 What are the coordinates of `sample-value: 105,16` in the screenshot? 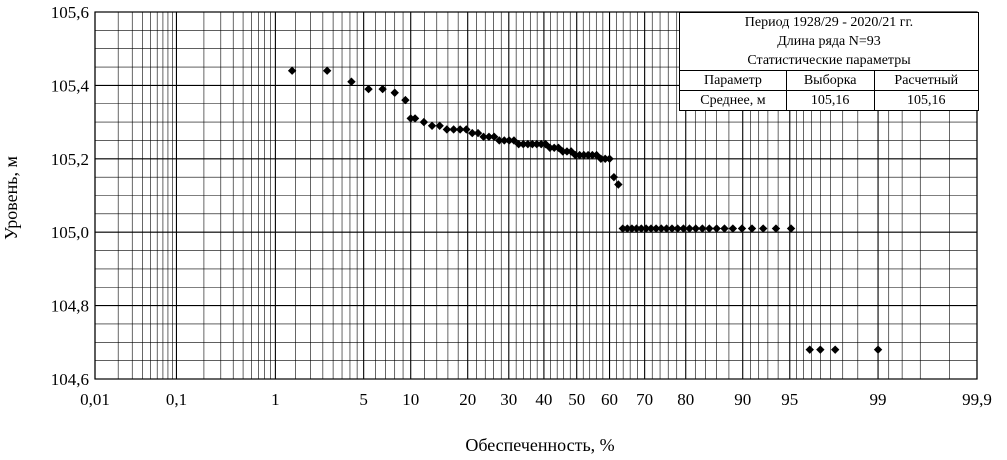 It's located at (830, 100).